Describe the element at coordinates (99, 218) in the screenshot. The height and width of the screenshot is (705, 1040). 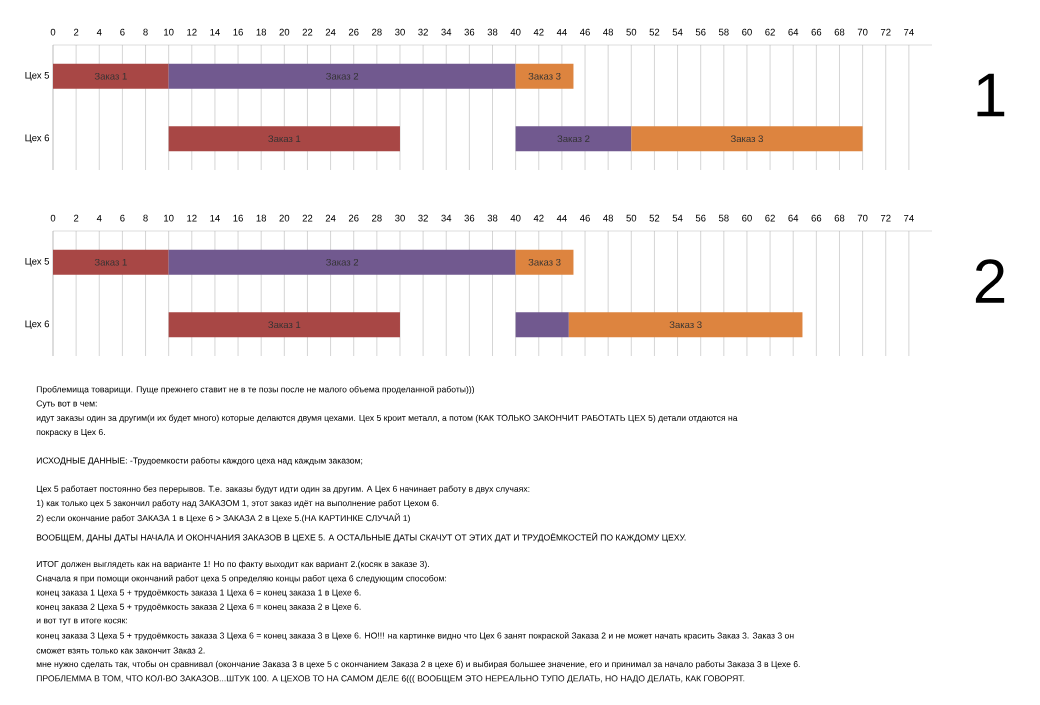
I see `x-tick-label: 4` at that location.